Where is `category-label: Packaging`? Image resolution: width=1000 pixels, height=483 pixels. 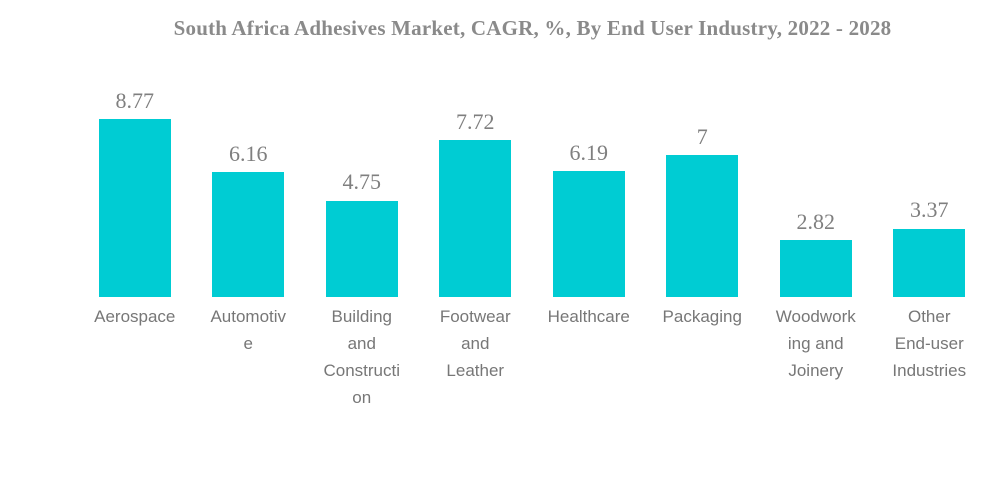
category-label: Packaging is located at coordinates (702, 316).